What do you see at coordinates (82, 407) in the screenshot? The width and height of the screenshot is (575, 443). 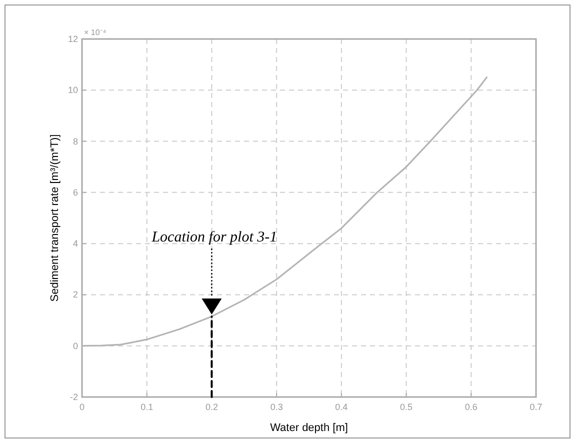 I see `x-tick-label: 0` at bounding box center [82, 407].